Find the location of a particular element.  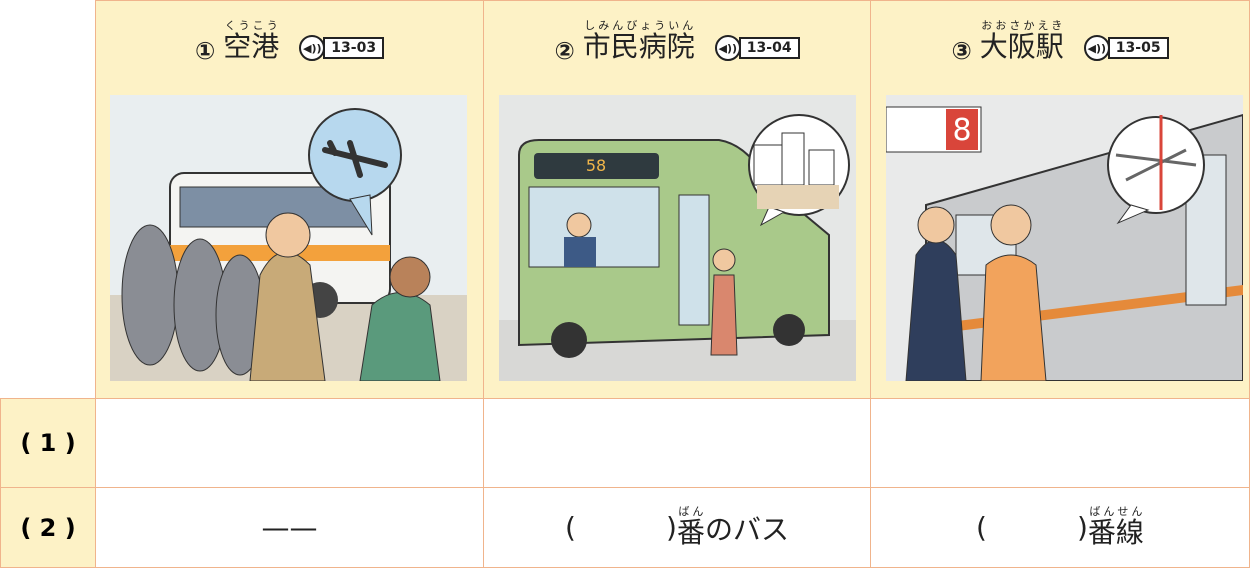

audio-code: 13-05 is located at coordinates (1138, 48).